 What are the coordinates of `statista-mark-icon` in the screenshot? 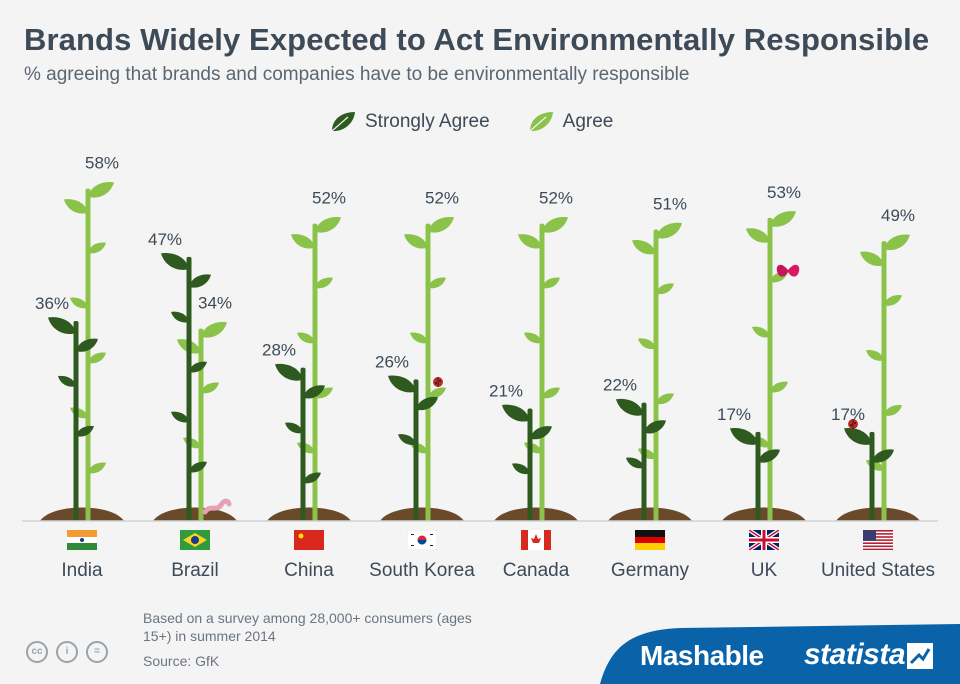 It's located at (920, 656).